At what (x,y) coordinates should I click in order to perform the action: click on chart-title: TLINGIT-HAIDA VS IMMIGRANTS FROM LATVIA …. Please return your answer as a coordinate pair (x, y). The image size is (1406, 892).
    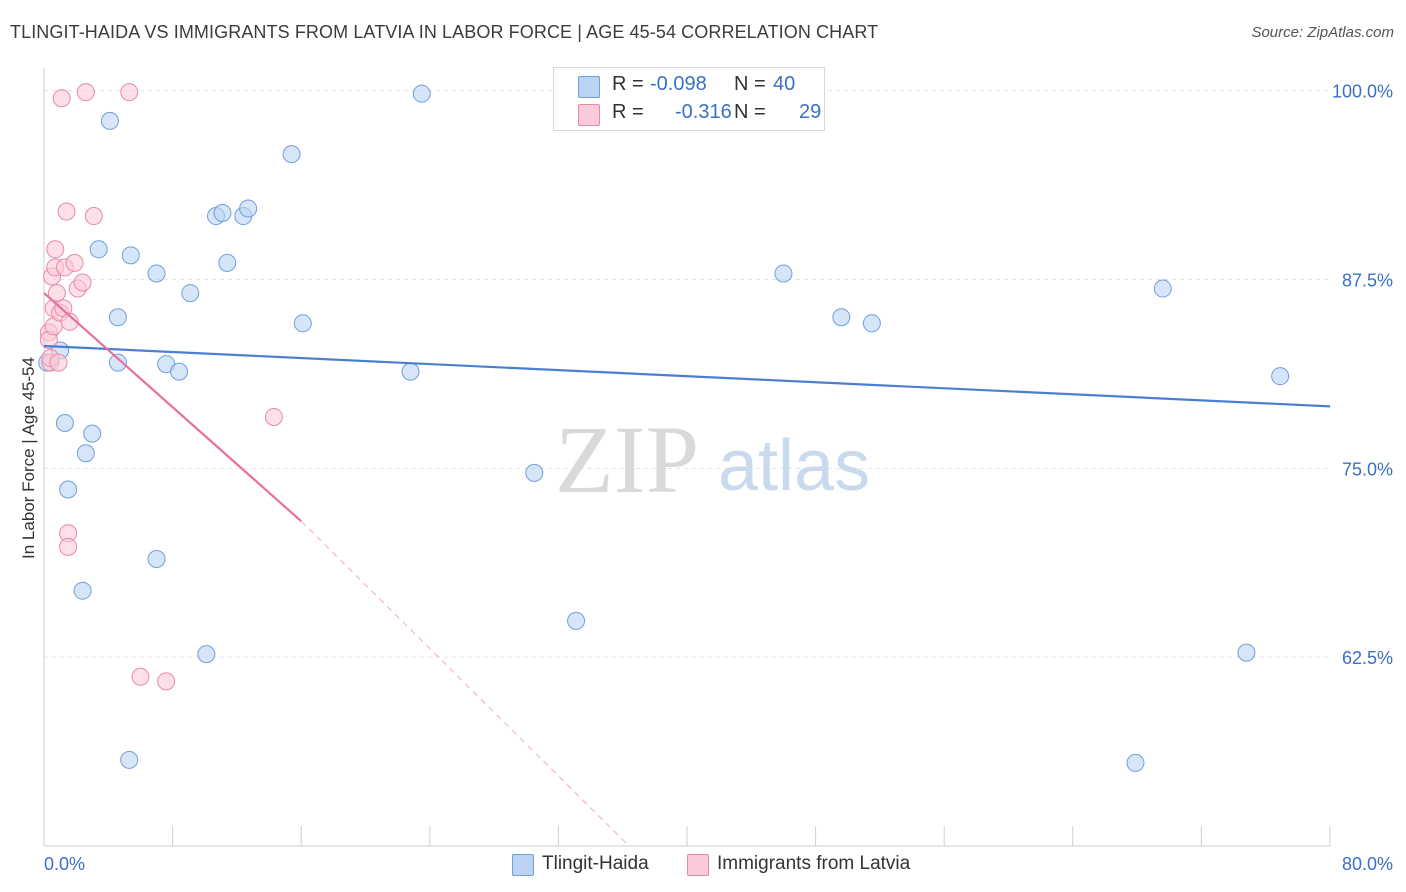
    Looking at the image, I should click on (444, 32).